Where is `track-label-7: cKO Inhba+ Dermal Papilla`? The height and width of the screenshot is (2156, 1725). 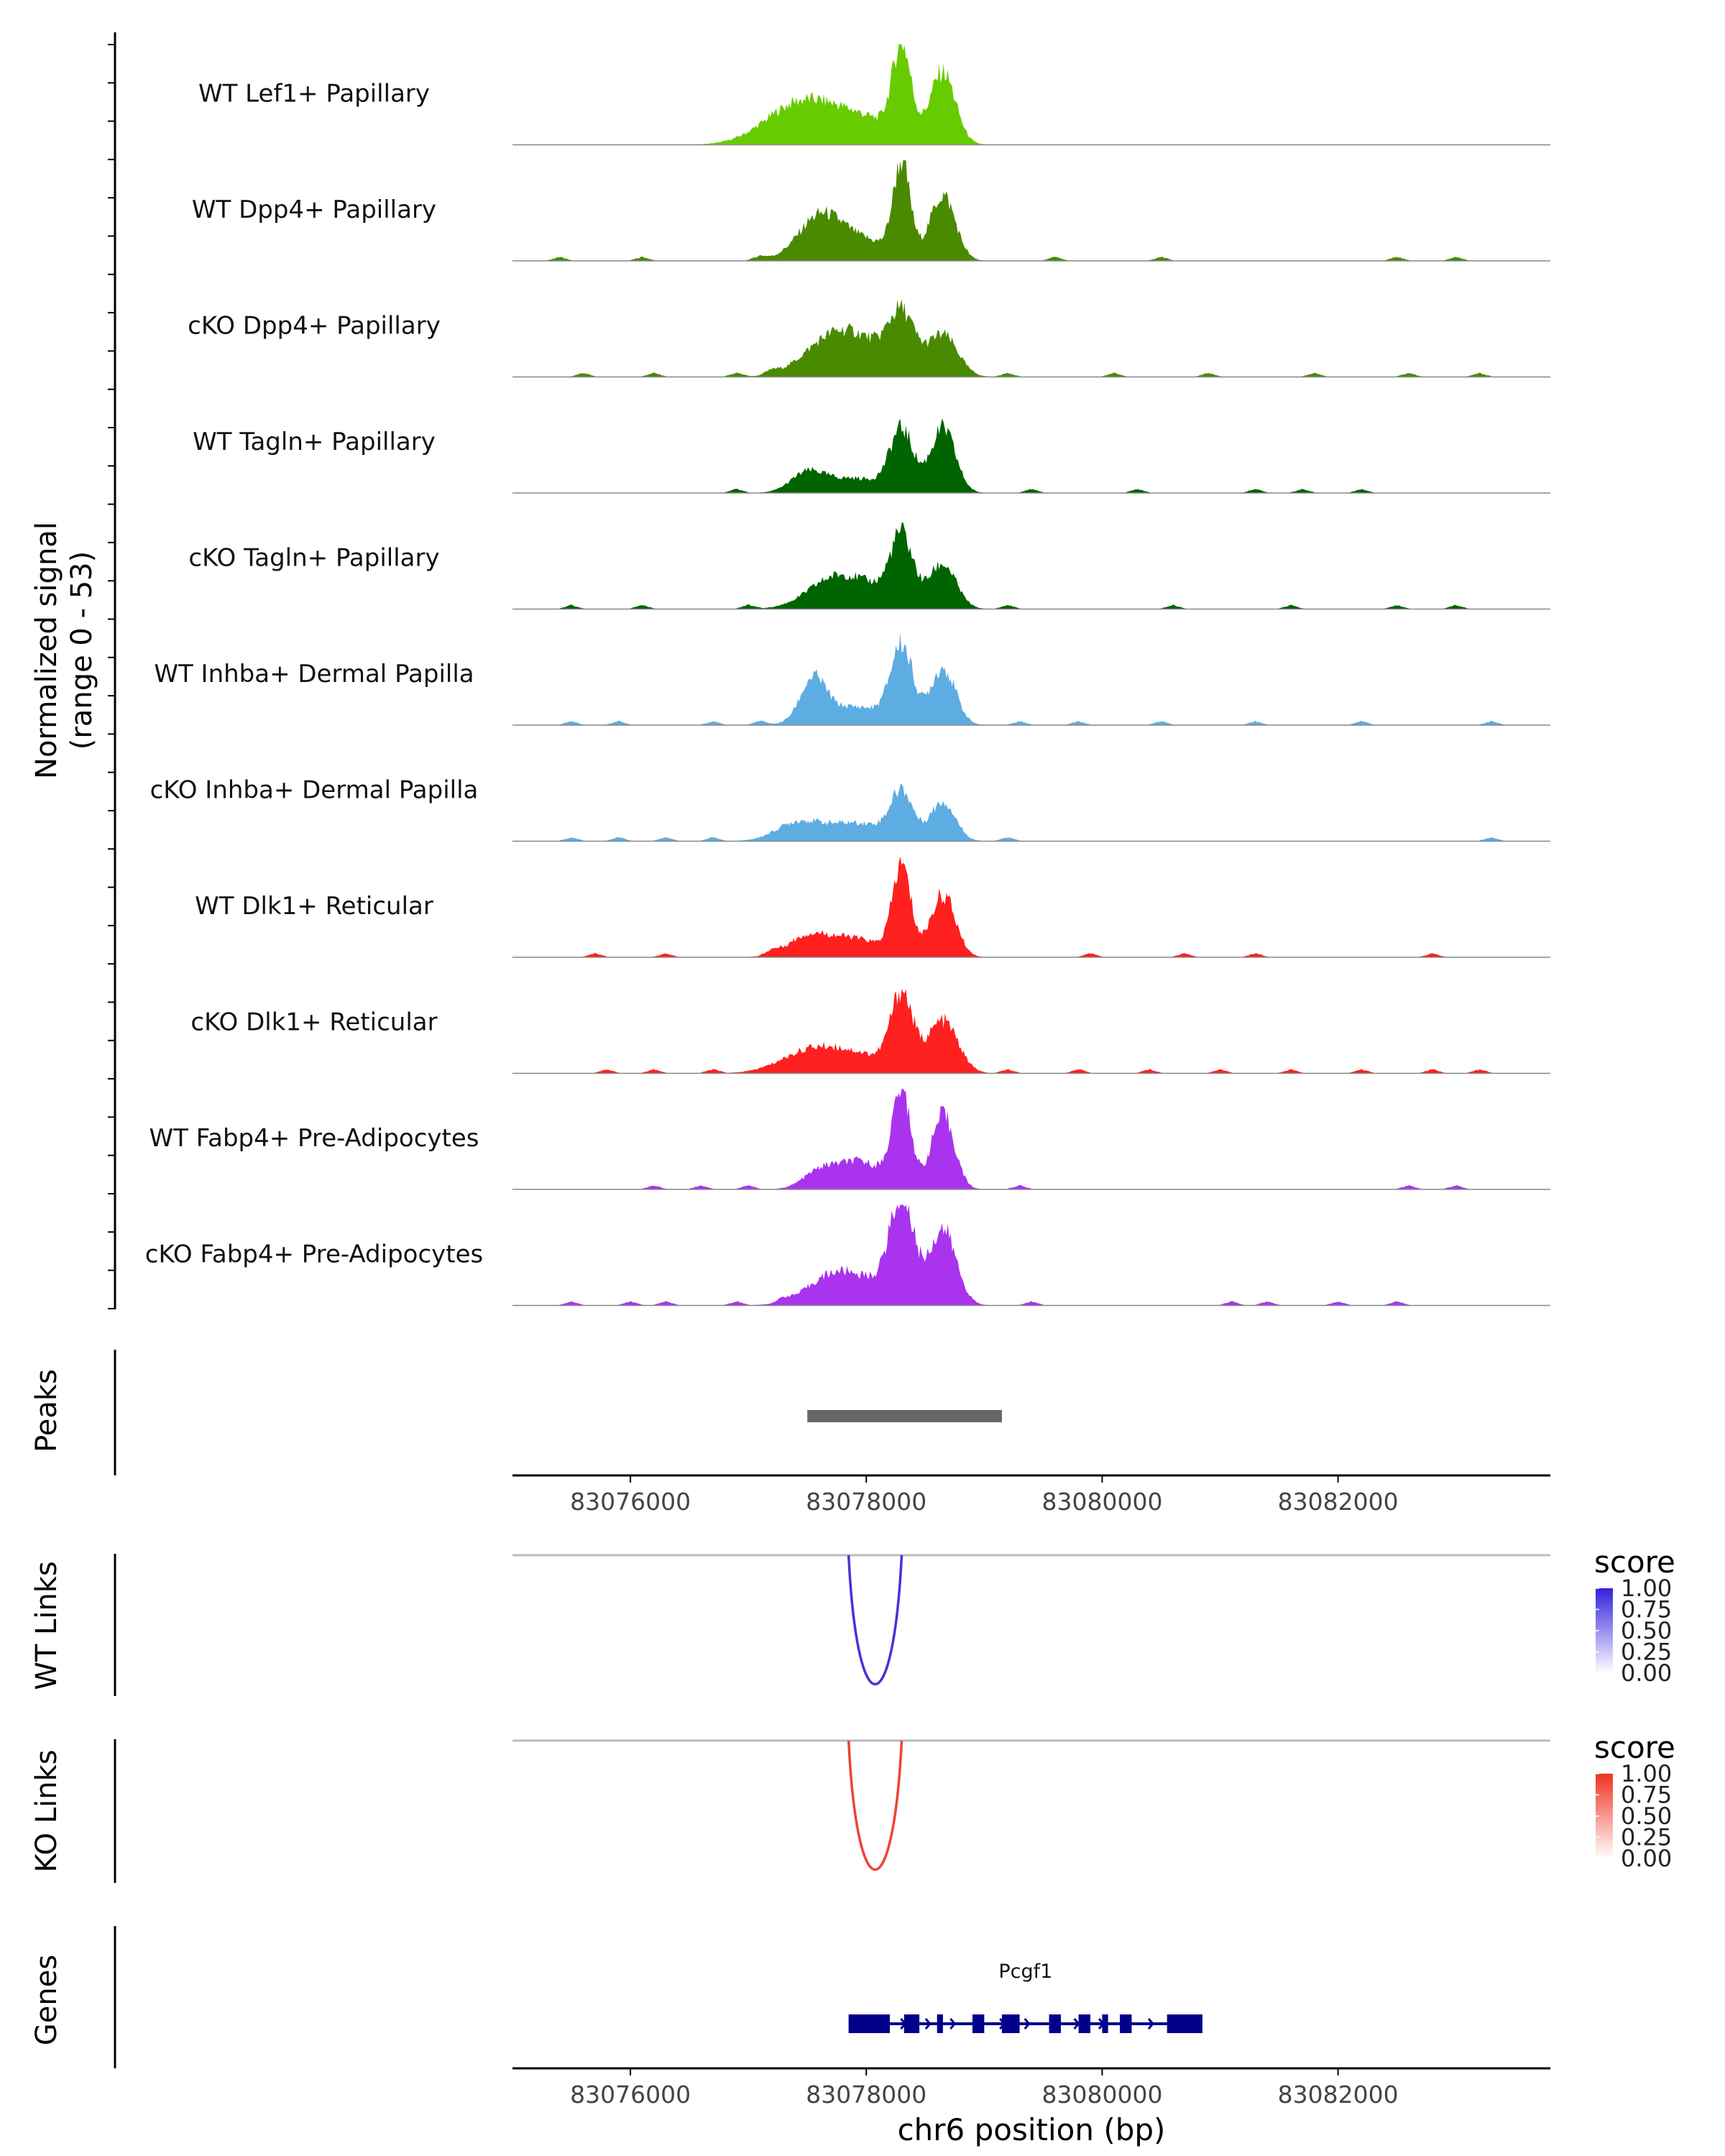 track-label-7: cKO Inhba+ Dermal Papilla is located at coordinates (314, 791).